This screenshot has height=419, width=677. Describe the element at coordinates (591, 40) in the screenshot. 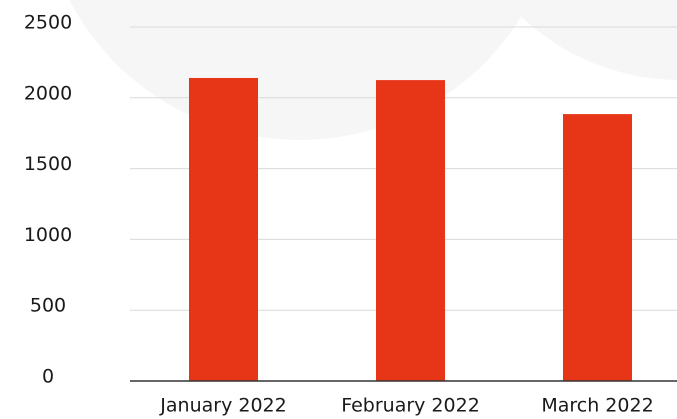

I see `background-shape` at that location.